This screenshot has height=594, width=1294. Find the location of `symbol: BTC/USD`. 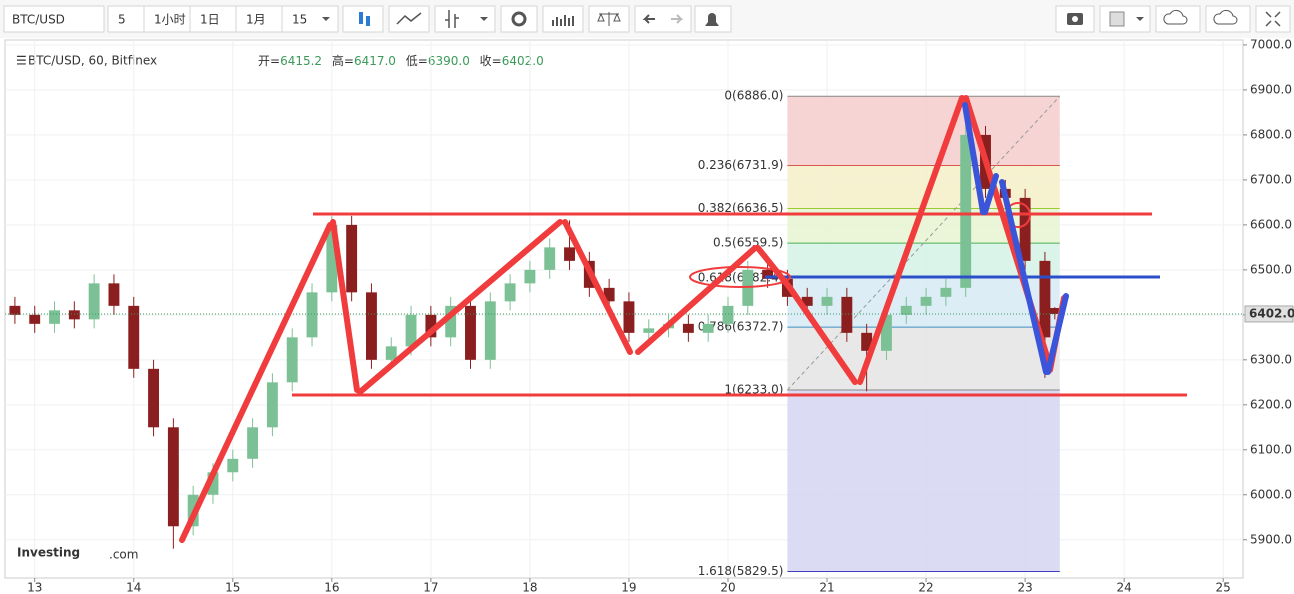

symbol: BTC/USD is located at coordinates (38, 20).